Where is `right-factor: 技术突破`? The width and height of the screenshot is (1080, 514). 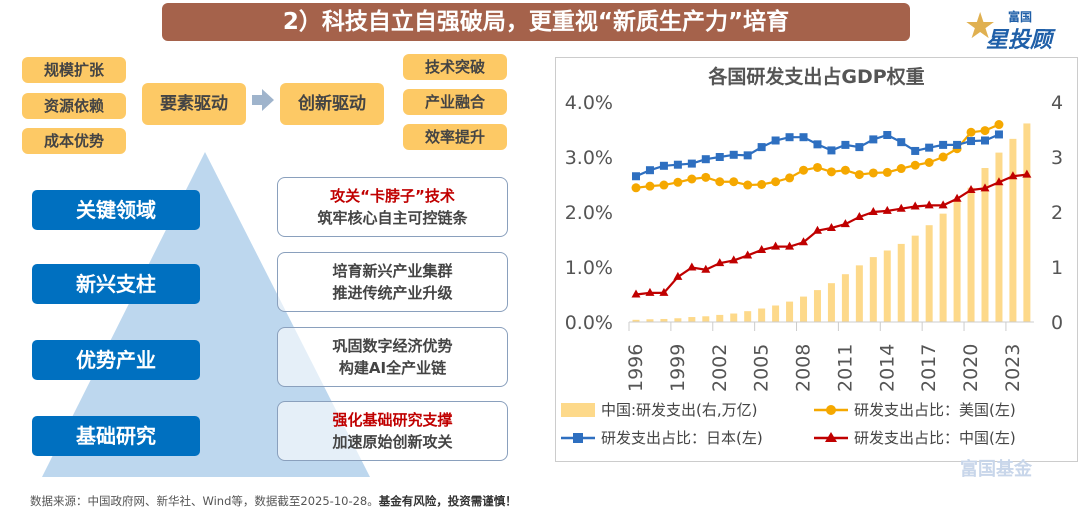 right-factor: 技术突破 is located at coordinates (455, 67).